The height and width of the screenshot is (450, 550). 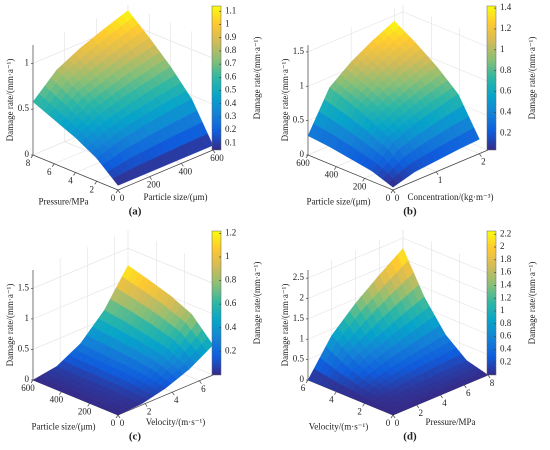 What do you see at coordinates (231, 90) in the screenshot?
I see `colorbar-tick-label: 0.5` at bounding box center [231, 90].